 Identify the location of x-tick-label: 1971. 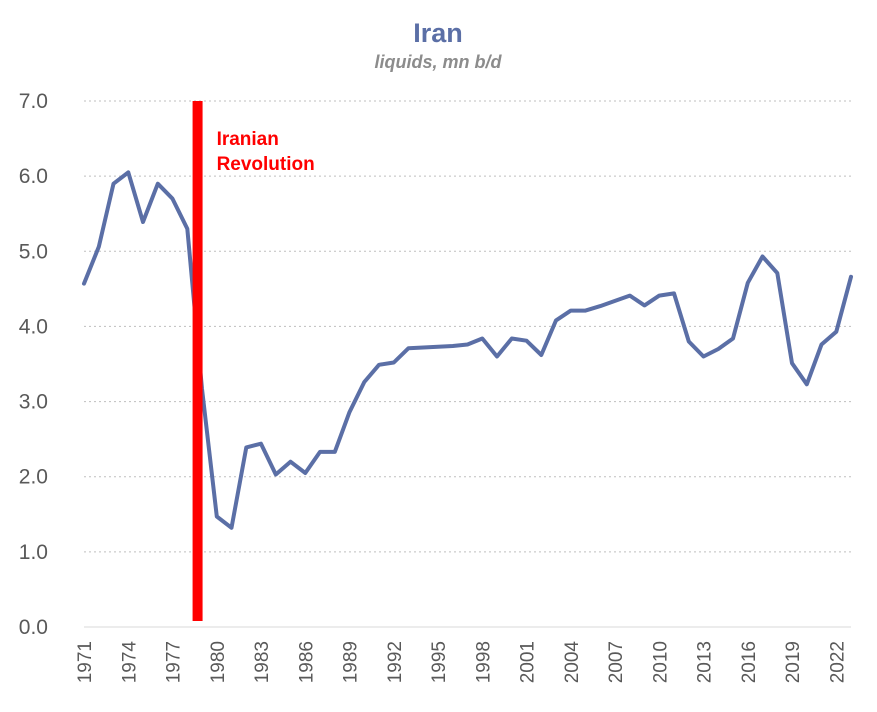
(85, 662).